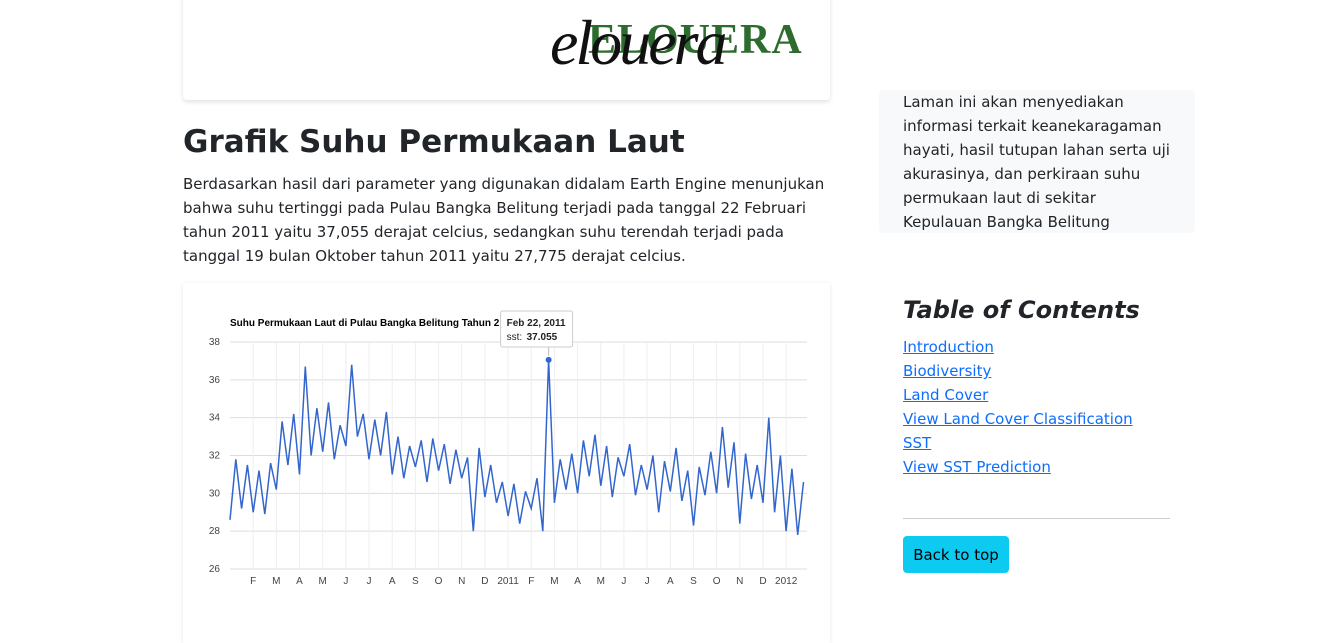 The width and height of the screenshot is (1339, 643). Describe the element at coordinates (1018, 347) in the screenshot. I see `toc-item: Introduction` at that location.